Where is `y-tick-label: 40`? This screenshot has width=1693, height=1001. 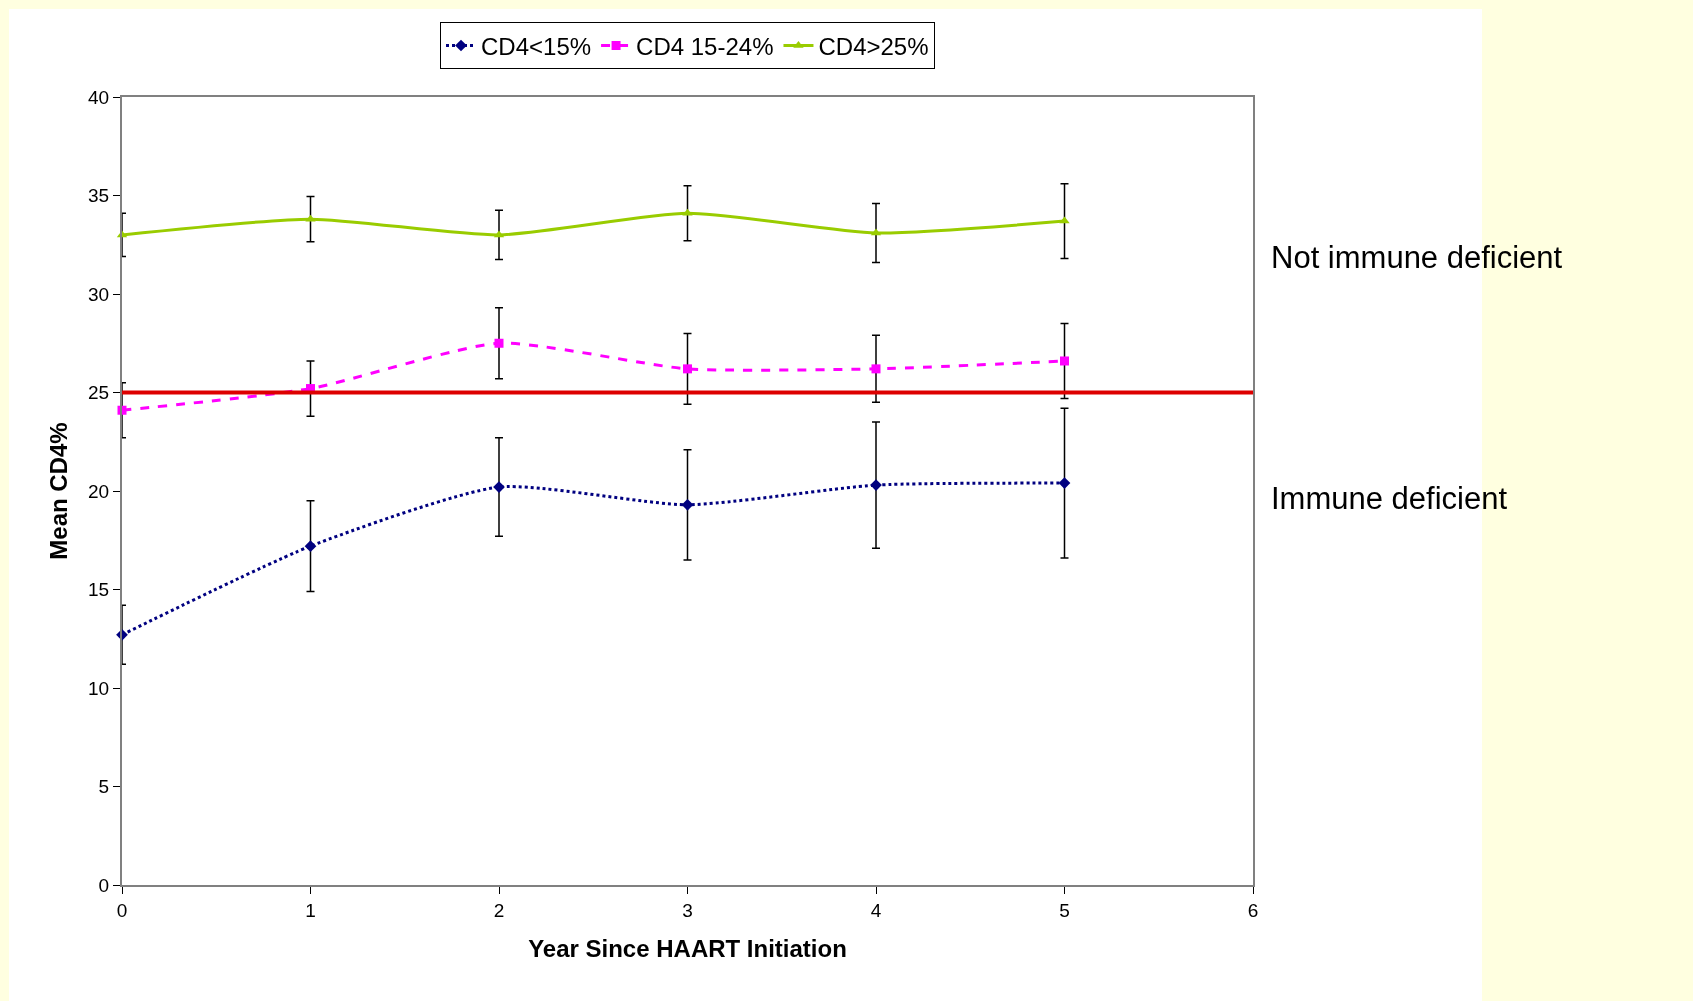 y-tick-label: 40 is located at coordinates (99, 97).